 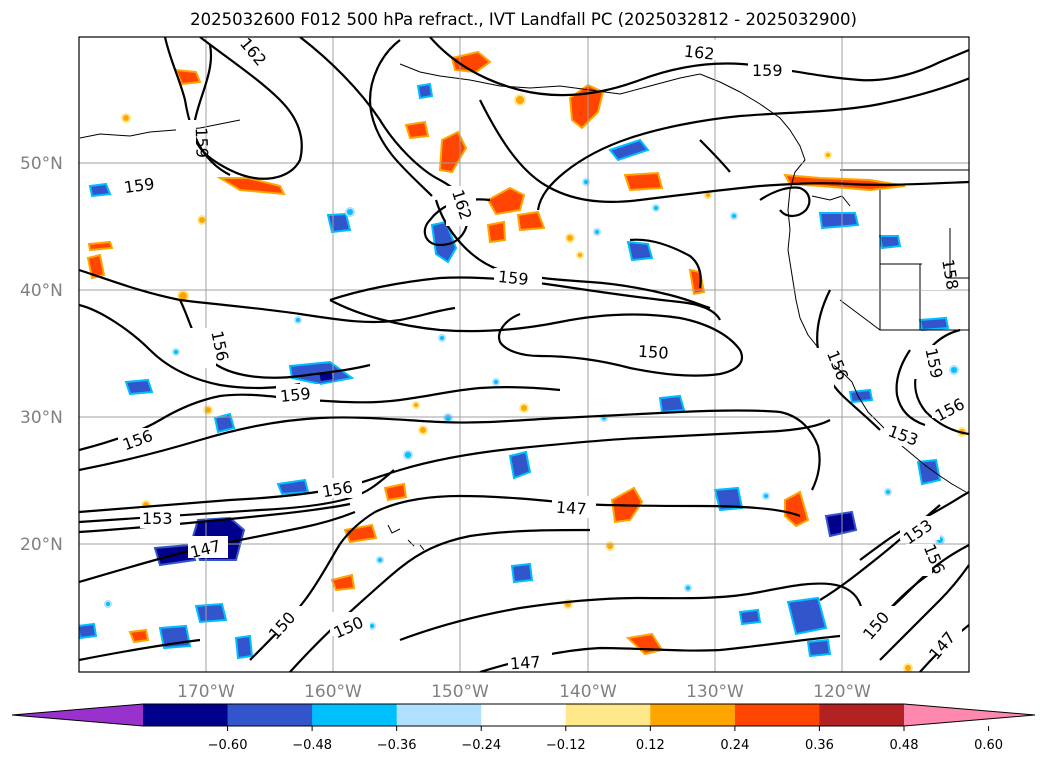 I want to click on lon-label-170w: 170°W, so click(x=206, y=692).